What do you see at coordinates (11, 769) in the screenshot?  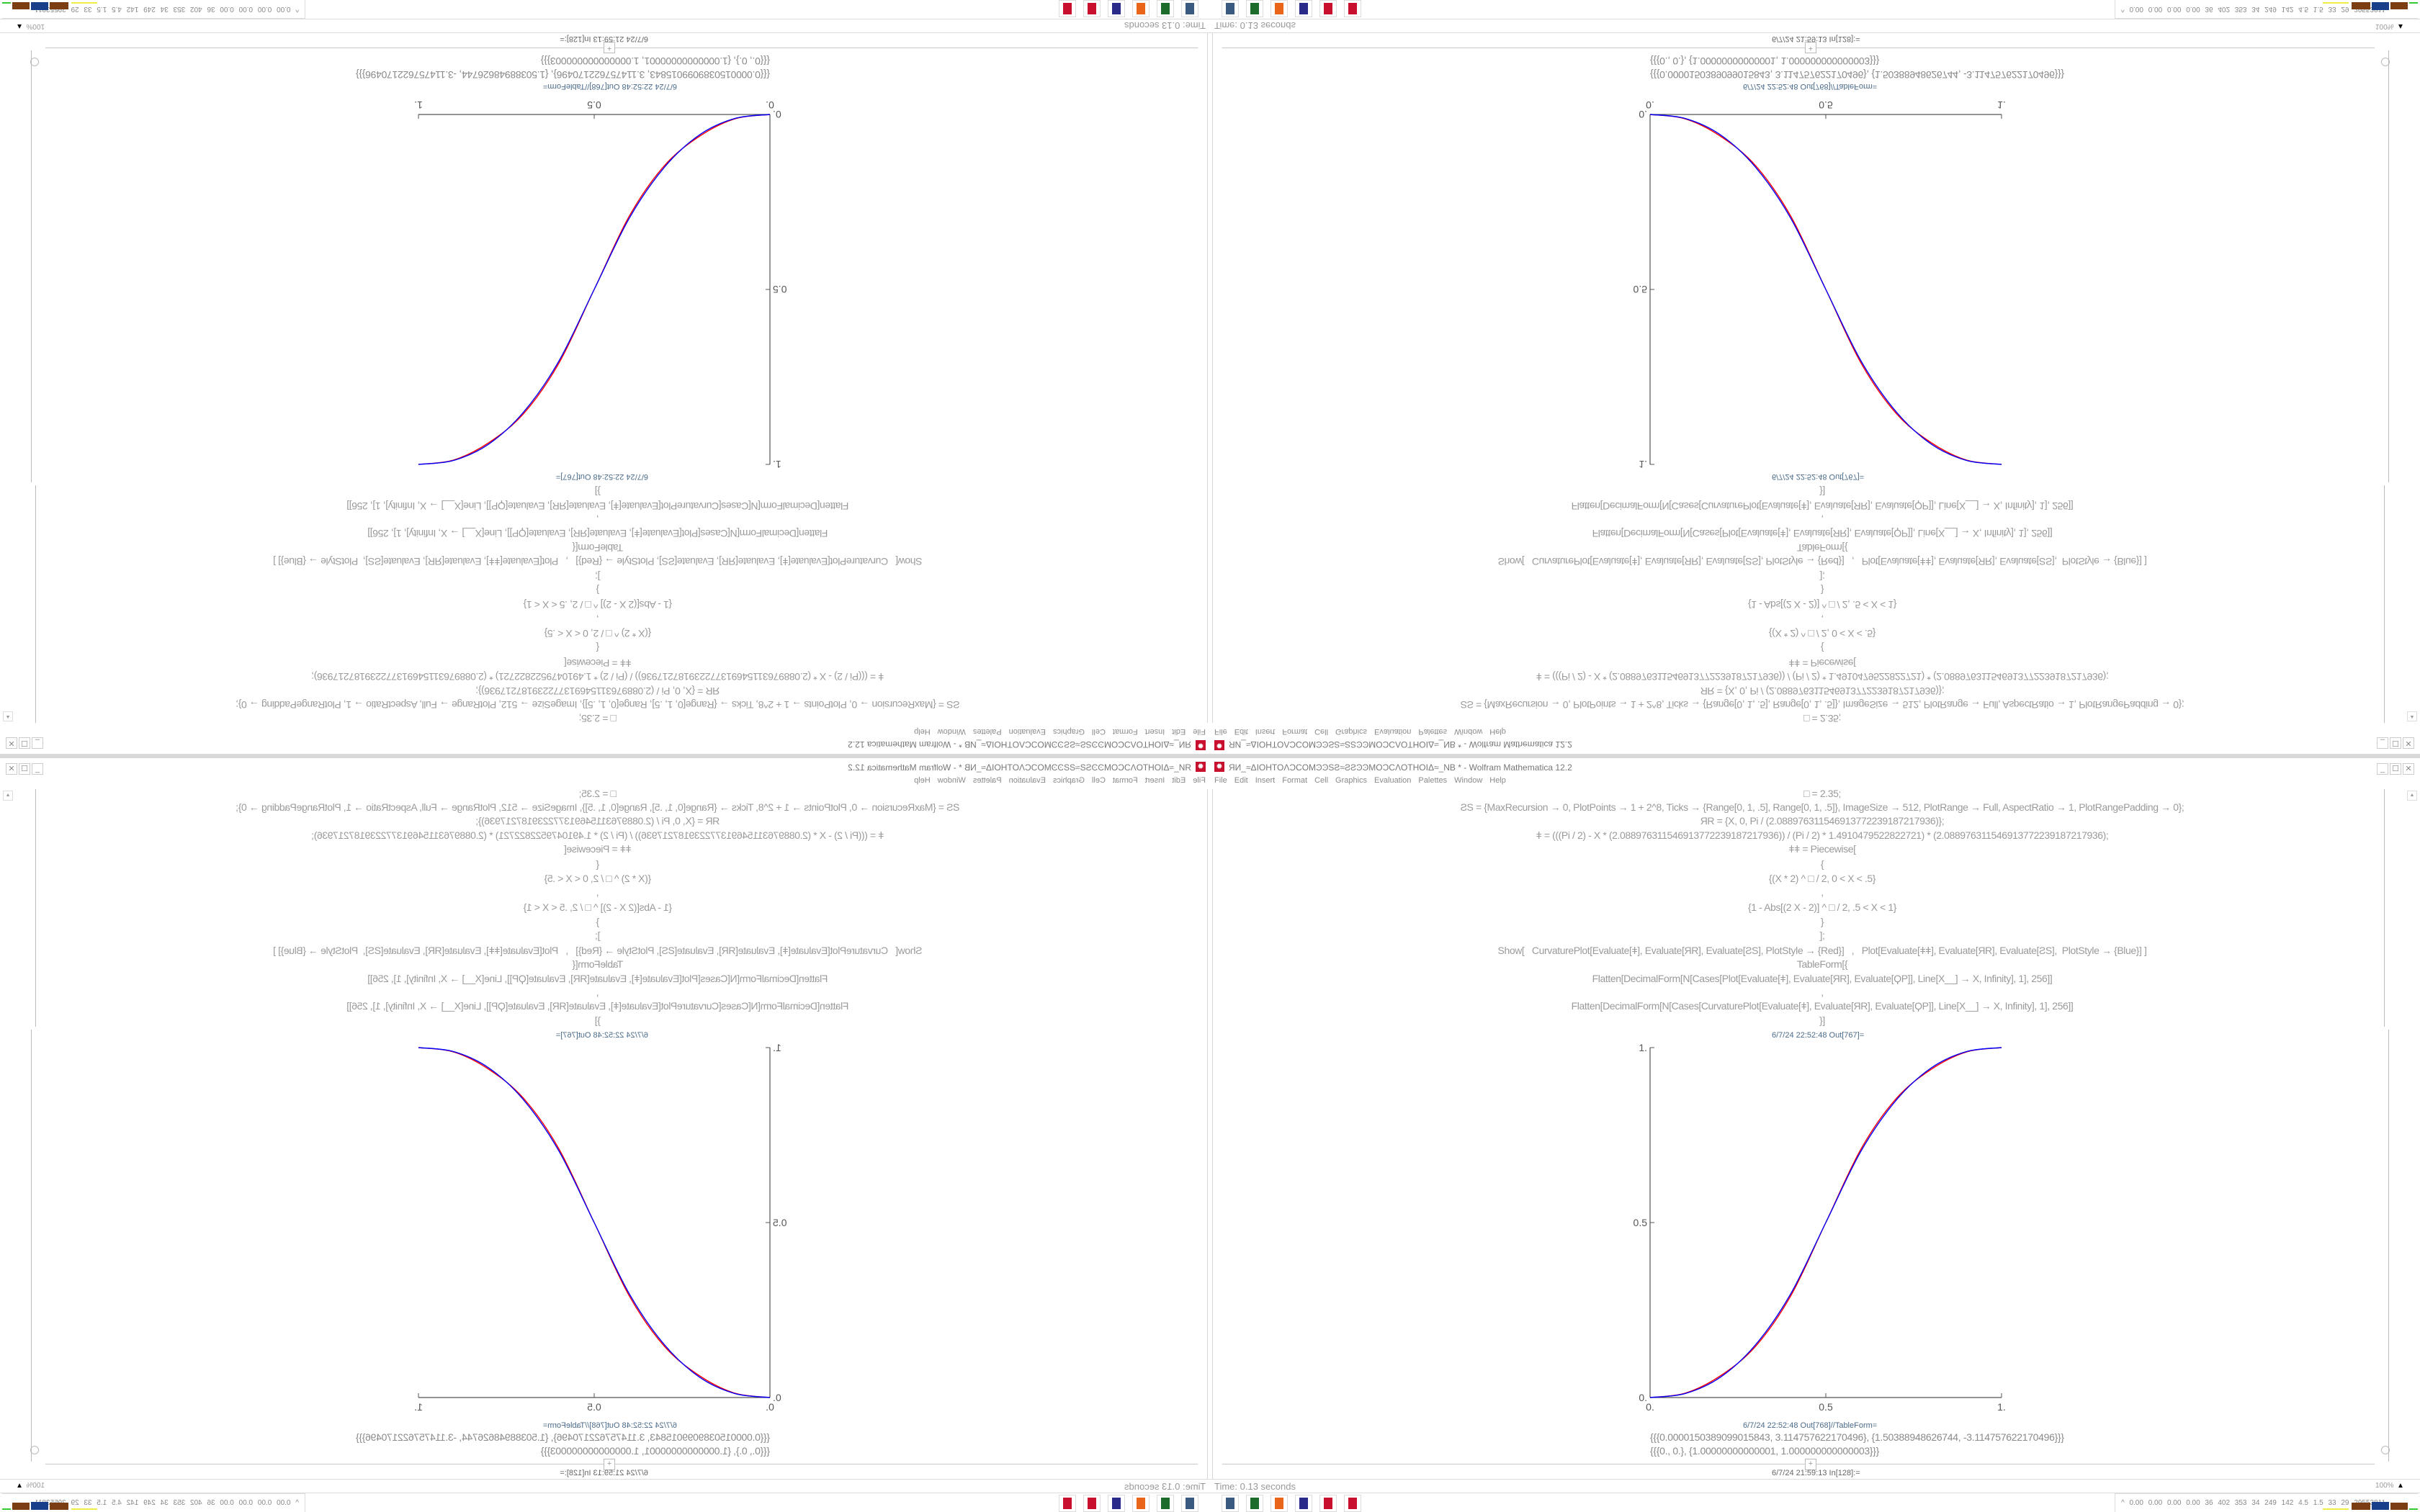 I see `close-button: ✕` at bounding box center [11, 769].